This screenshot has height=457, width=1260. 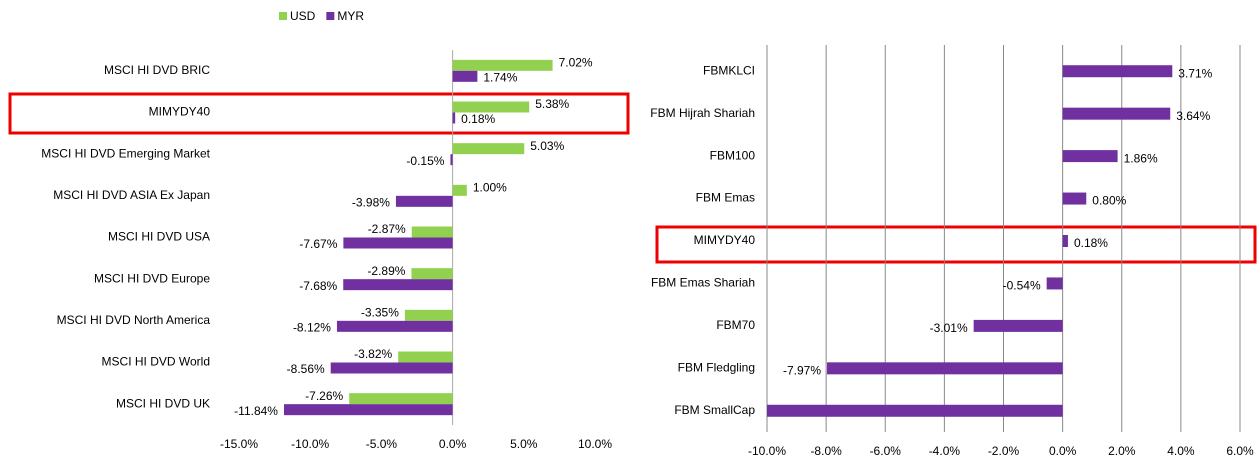 I want to click on x-tick-label: 6.0%, so click(x=1240, y=450).